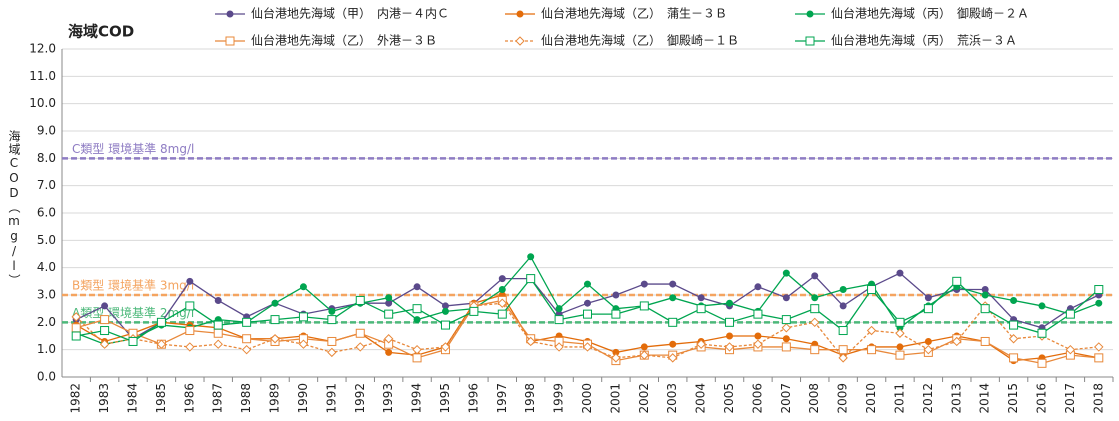 This screenshot has height=421, width=1119. What do you see at coordinates (275, 398) in the screenshot?
I see `x-tick-label: 1989` at bounding box center [275, 398].